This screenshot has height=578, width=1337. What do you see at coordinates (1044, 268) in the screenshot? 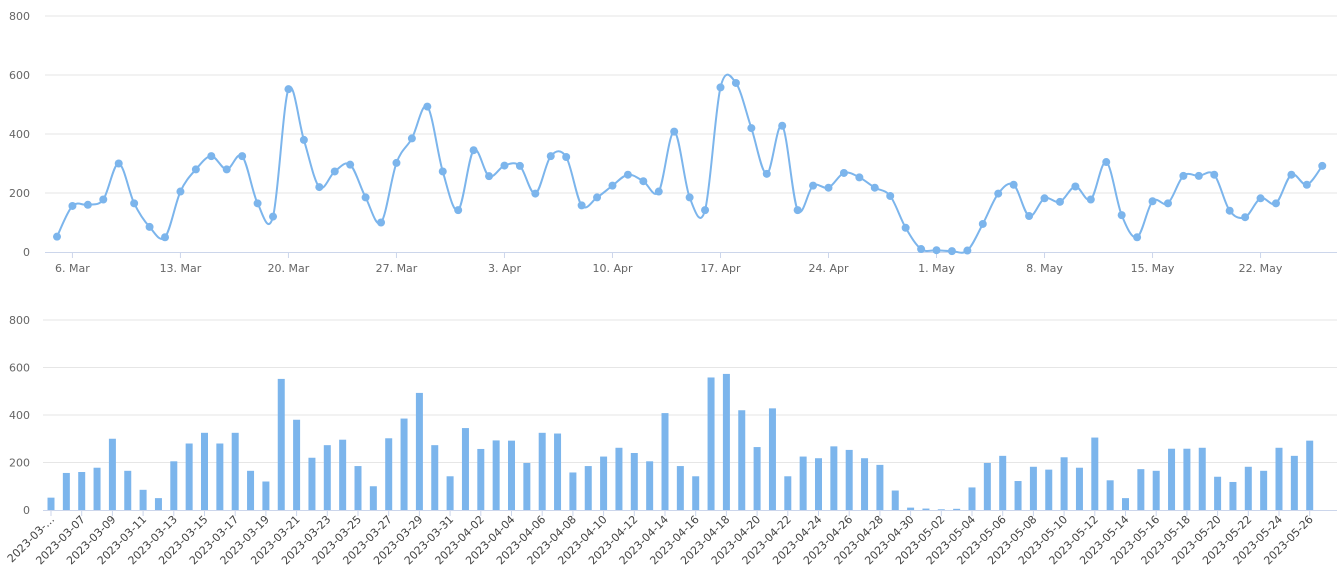
I see `x-tick-label: 8. May` at bounding box center [1044, 268].